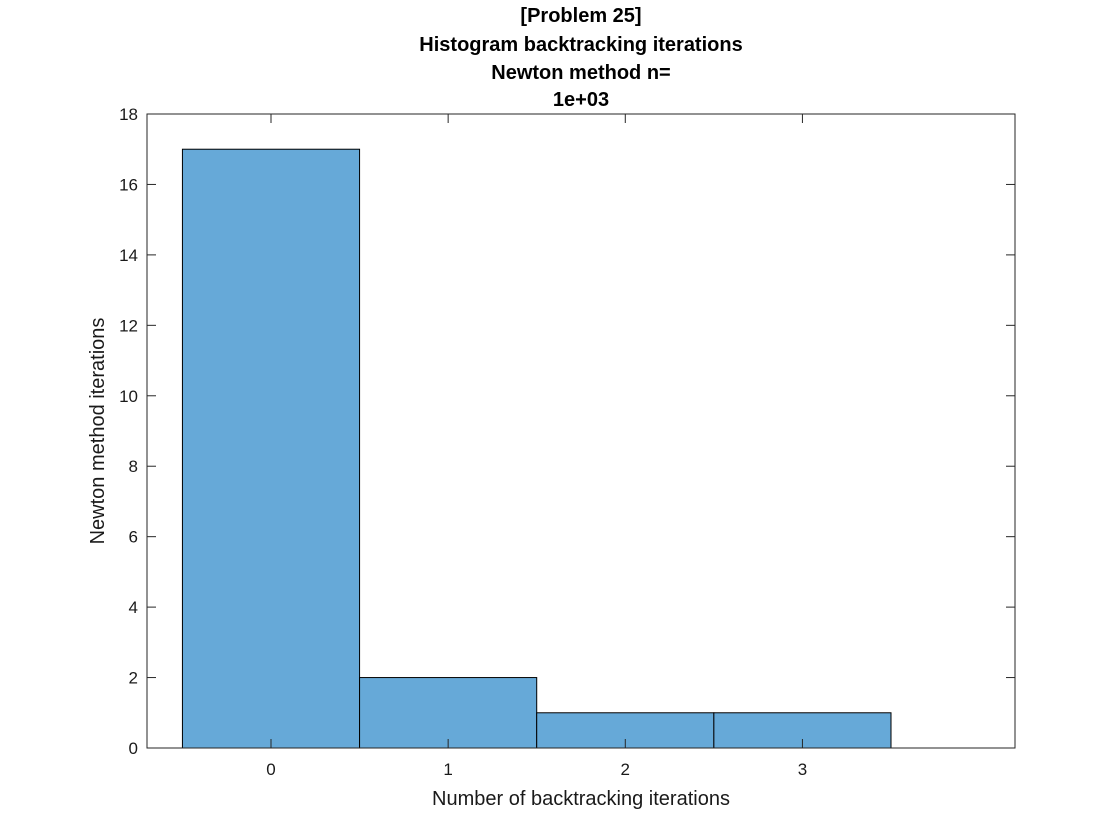 The image size is (1120, 840). What do you see at coordinates (128, 325) in the screenshot?
I see `y-tick-label: 12` at bounding box center [128, 325].